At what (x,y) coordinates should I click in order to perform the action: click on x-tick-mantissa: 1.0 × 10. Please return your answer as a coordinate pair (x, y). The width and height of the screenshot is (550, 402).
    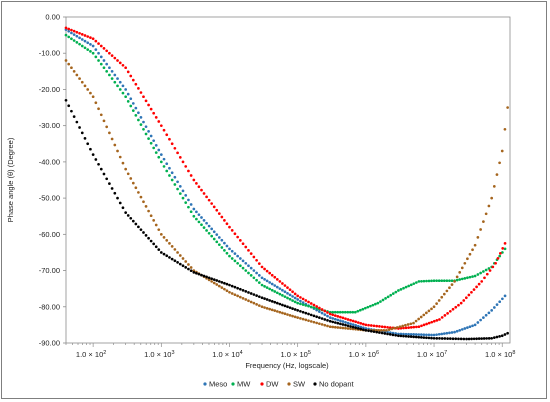
    Looking at the image, I should click on (157, 354).